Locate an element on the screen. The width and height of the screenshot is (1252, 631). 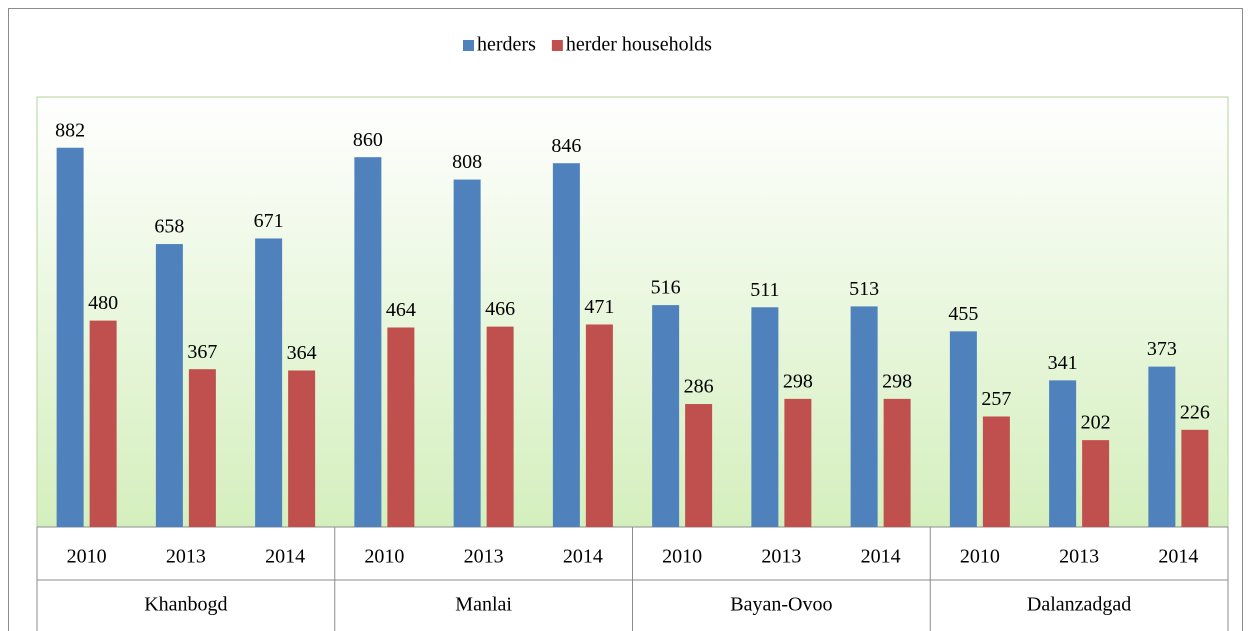
group-label: Manlai is located at coordinates (483, 605).